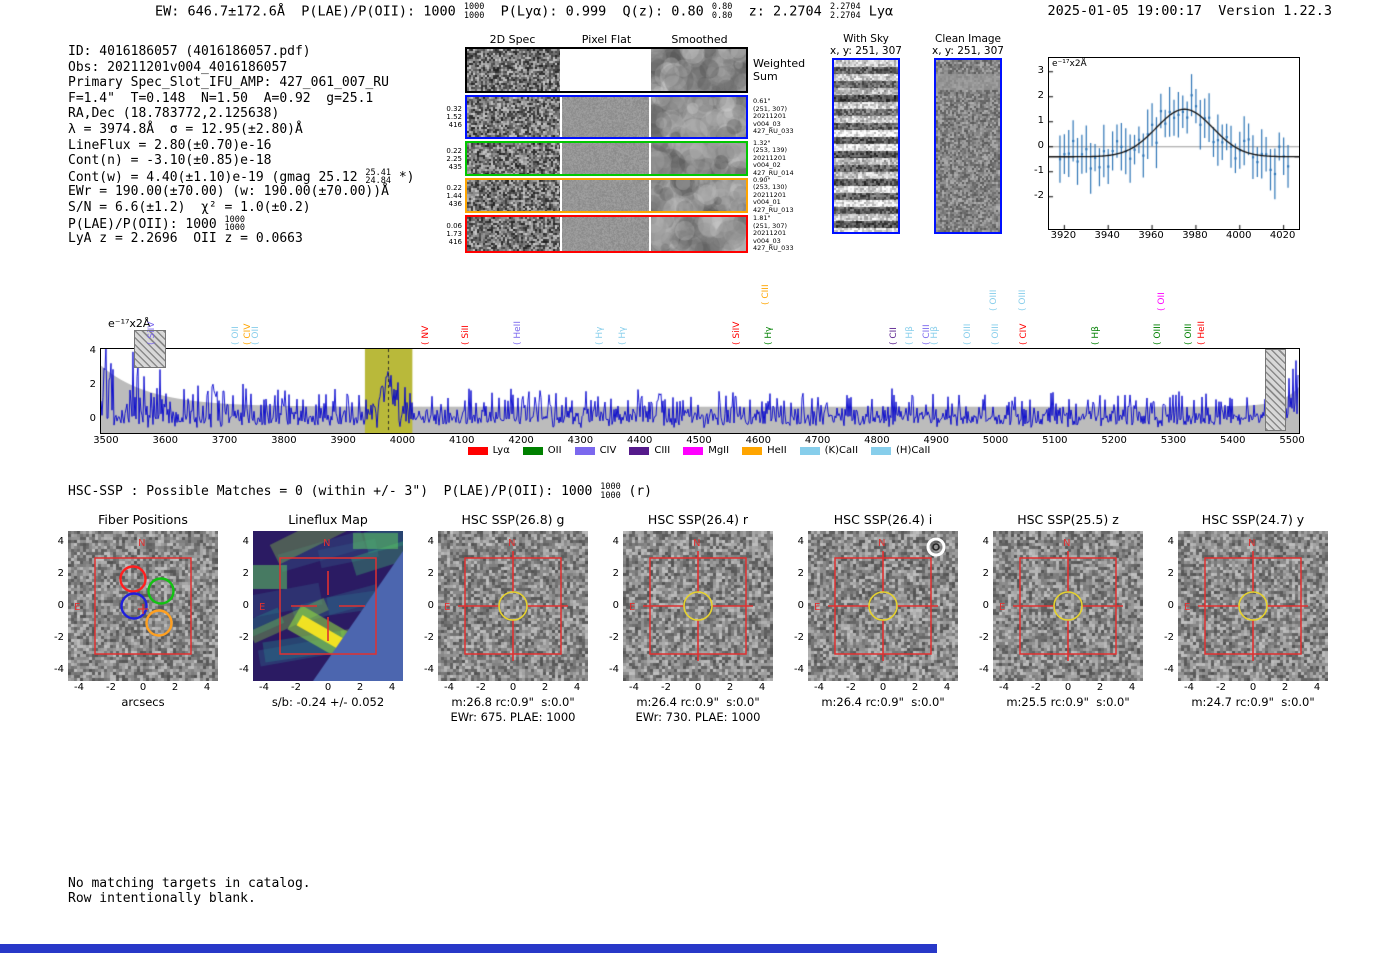  I want to click on legend-label: (K)CaII, so click(841, 450).